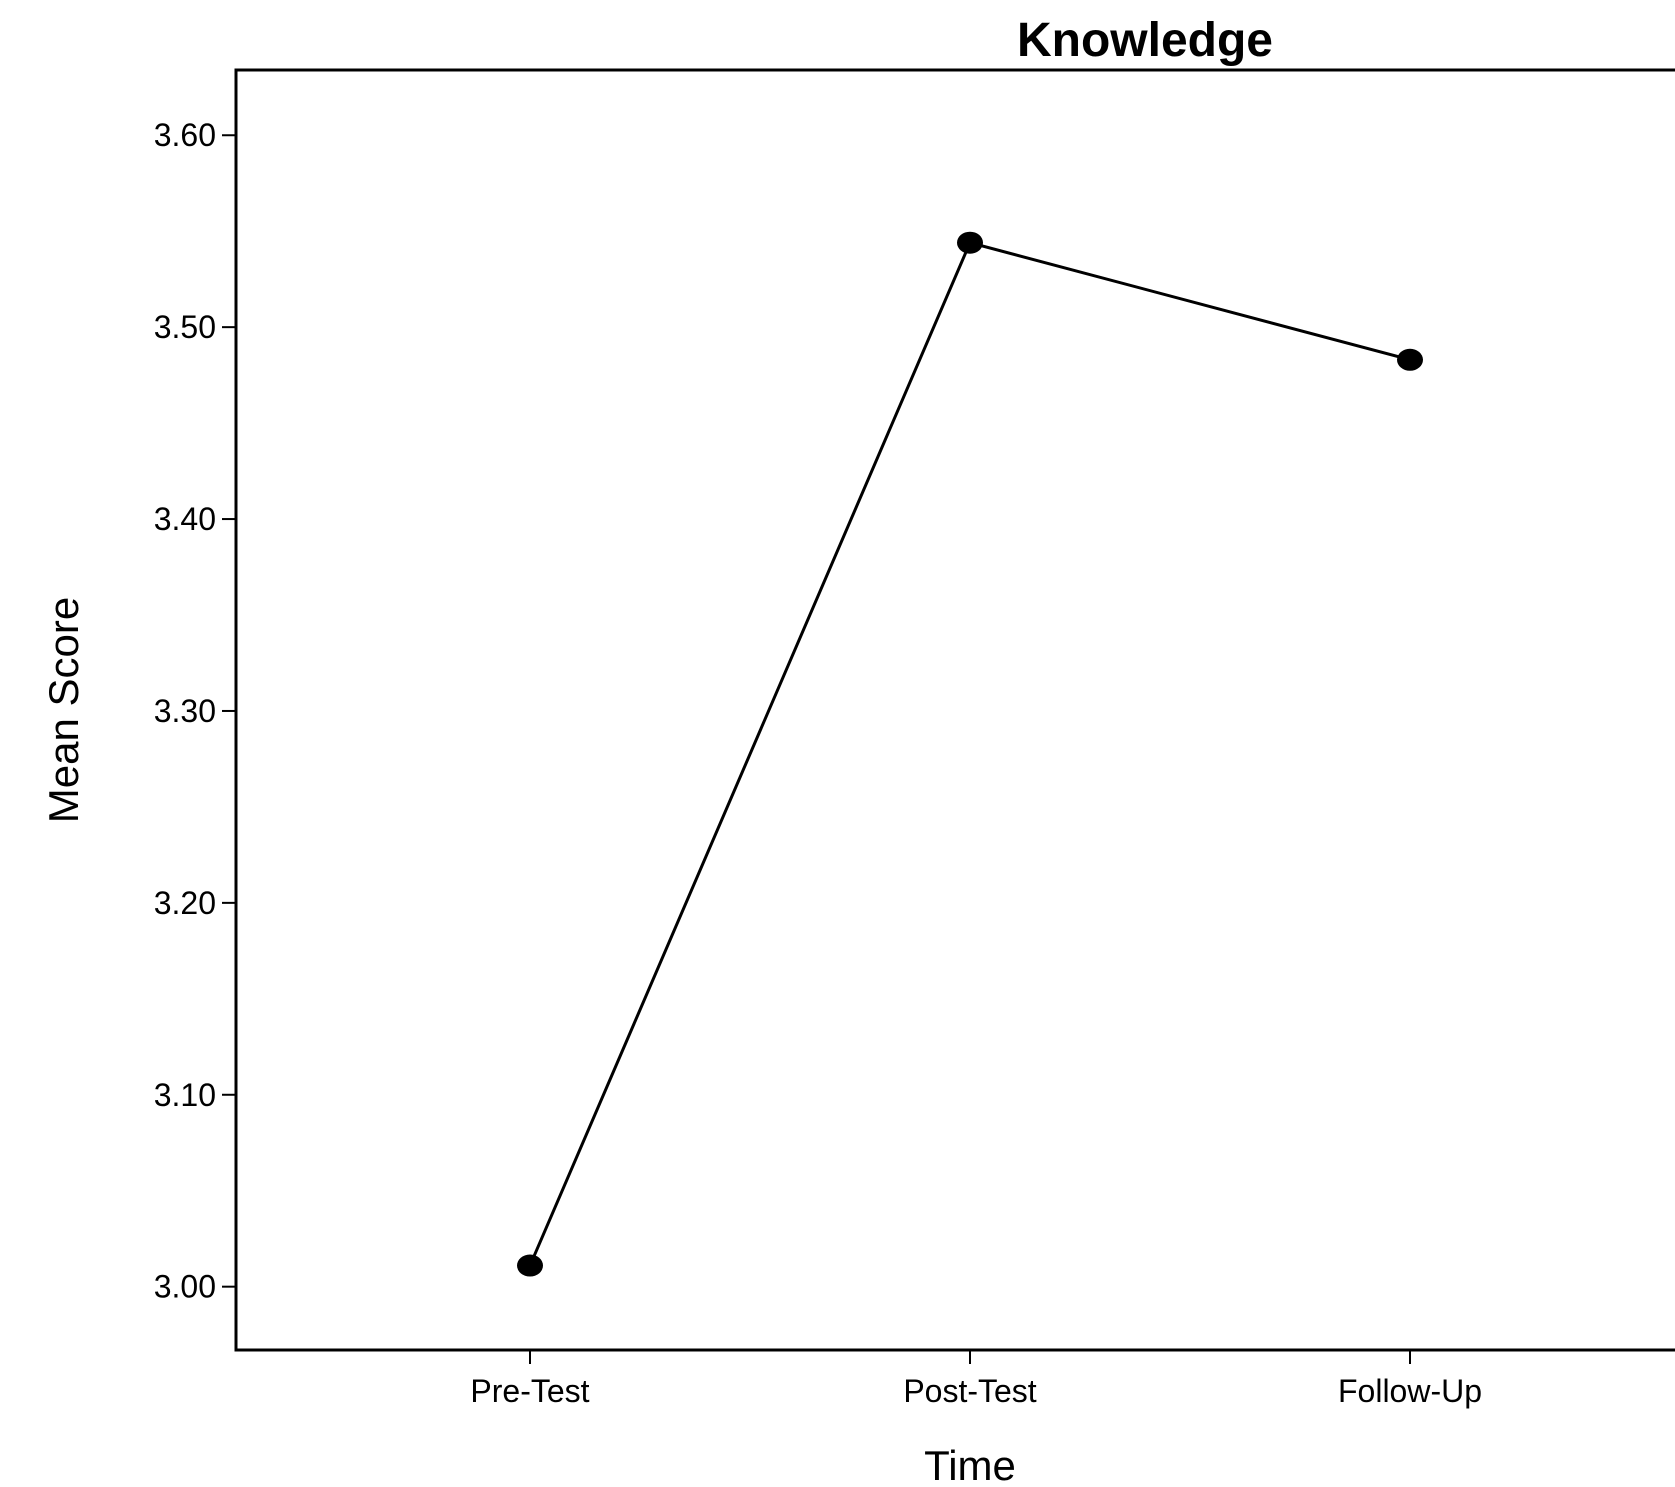 The height and width of the screenshot is (1487, 1675). Describe the element at coordinates (63, 710) in the screenshot. I see `y-axis-title: Mean Score` at that location.